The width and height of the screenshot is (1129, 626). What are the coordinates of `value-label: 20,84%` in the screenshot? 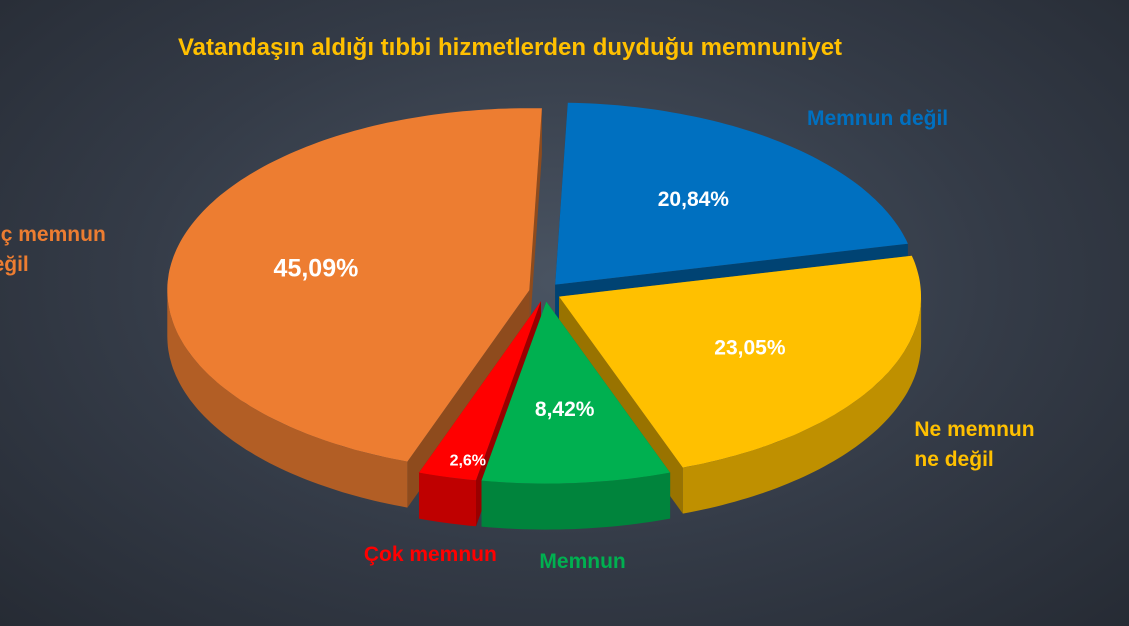 It's located at (694, 199).